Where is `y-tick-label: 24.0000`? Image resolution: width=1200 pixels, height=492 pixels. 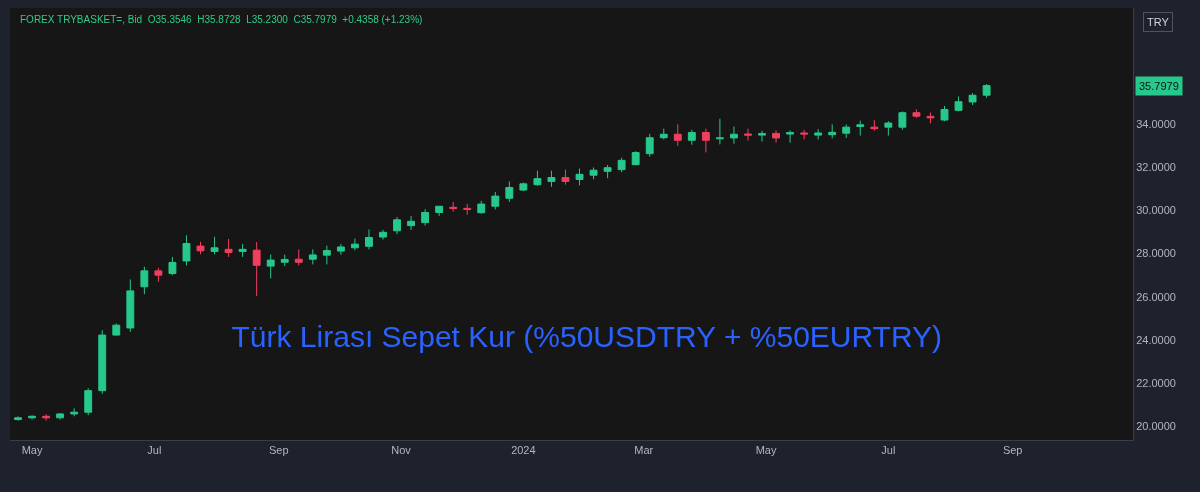 y-tick-label: 24.0000 is located at coordinates (1156, 339).